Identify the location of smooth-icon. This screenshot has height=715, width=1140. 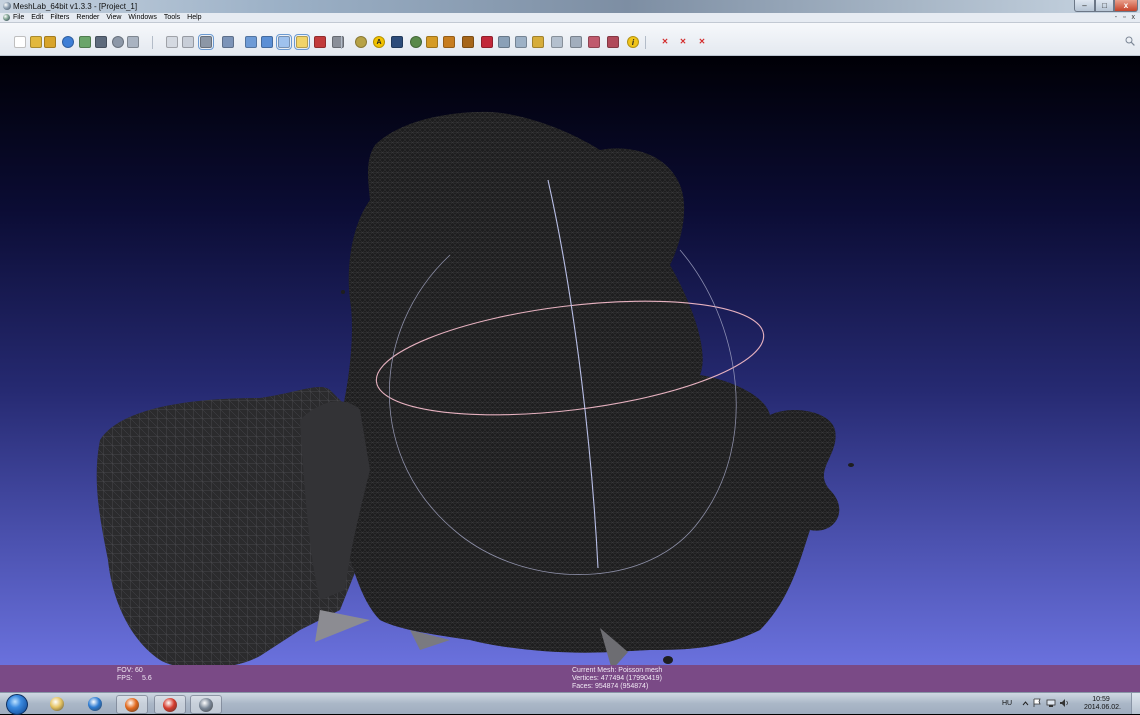
(284, 42).